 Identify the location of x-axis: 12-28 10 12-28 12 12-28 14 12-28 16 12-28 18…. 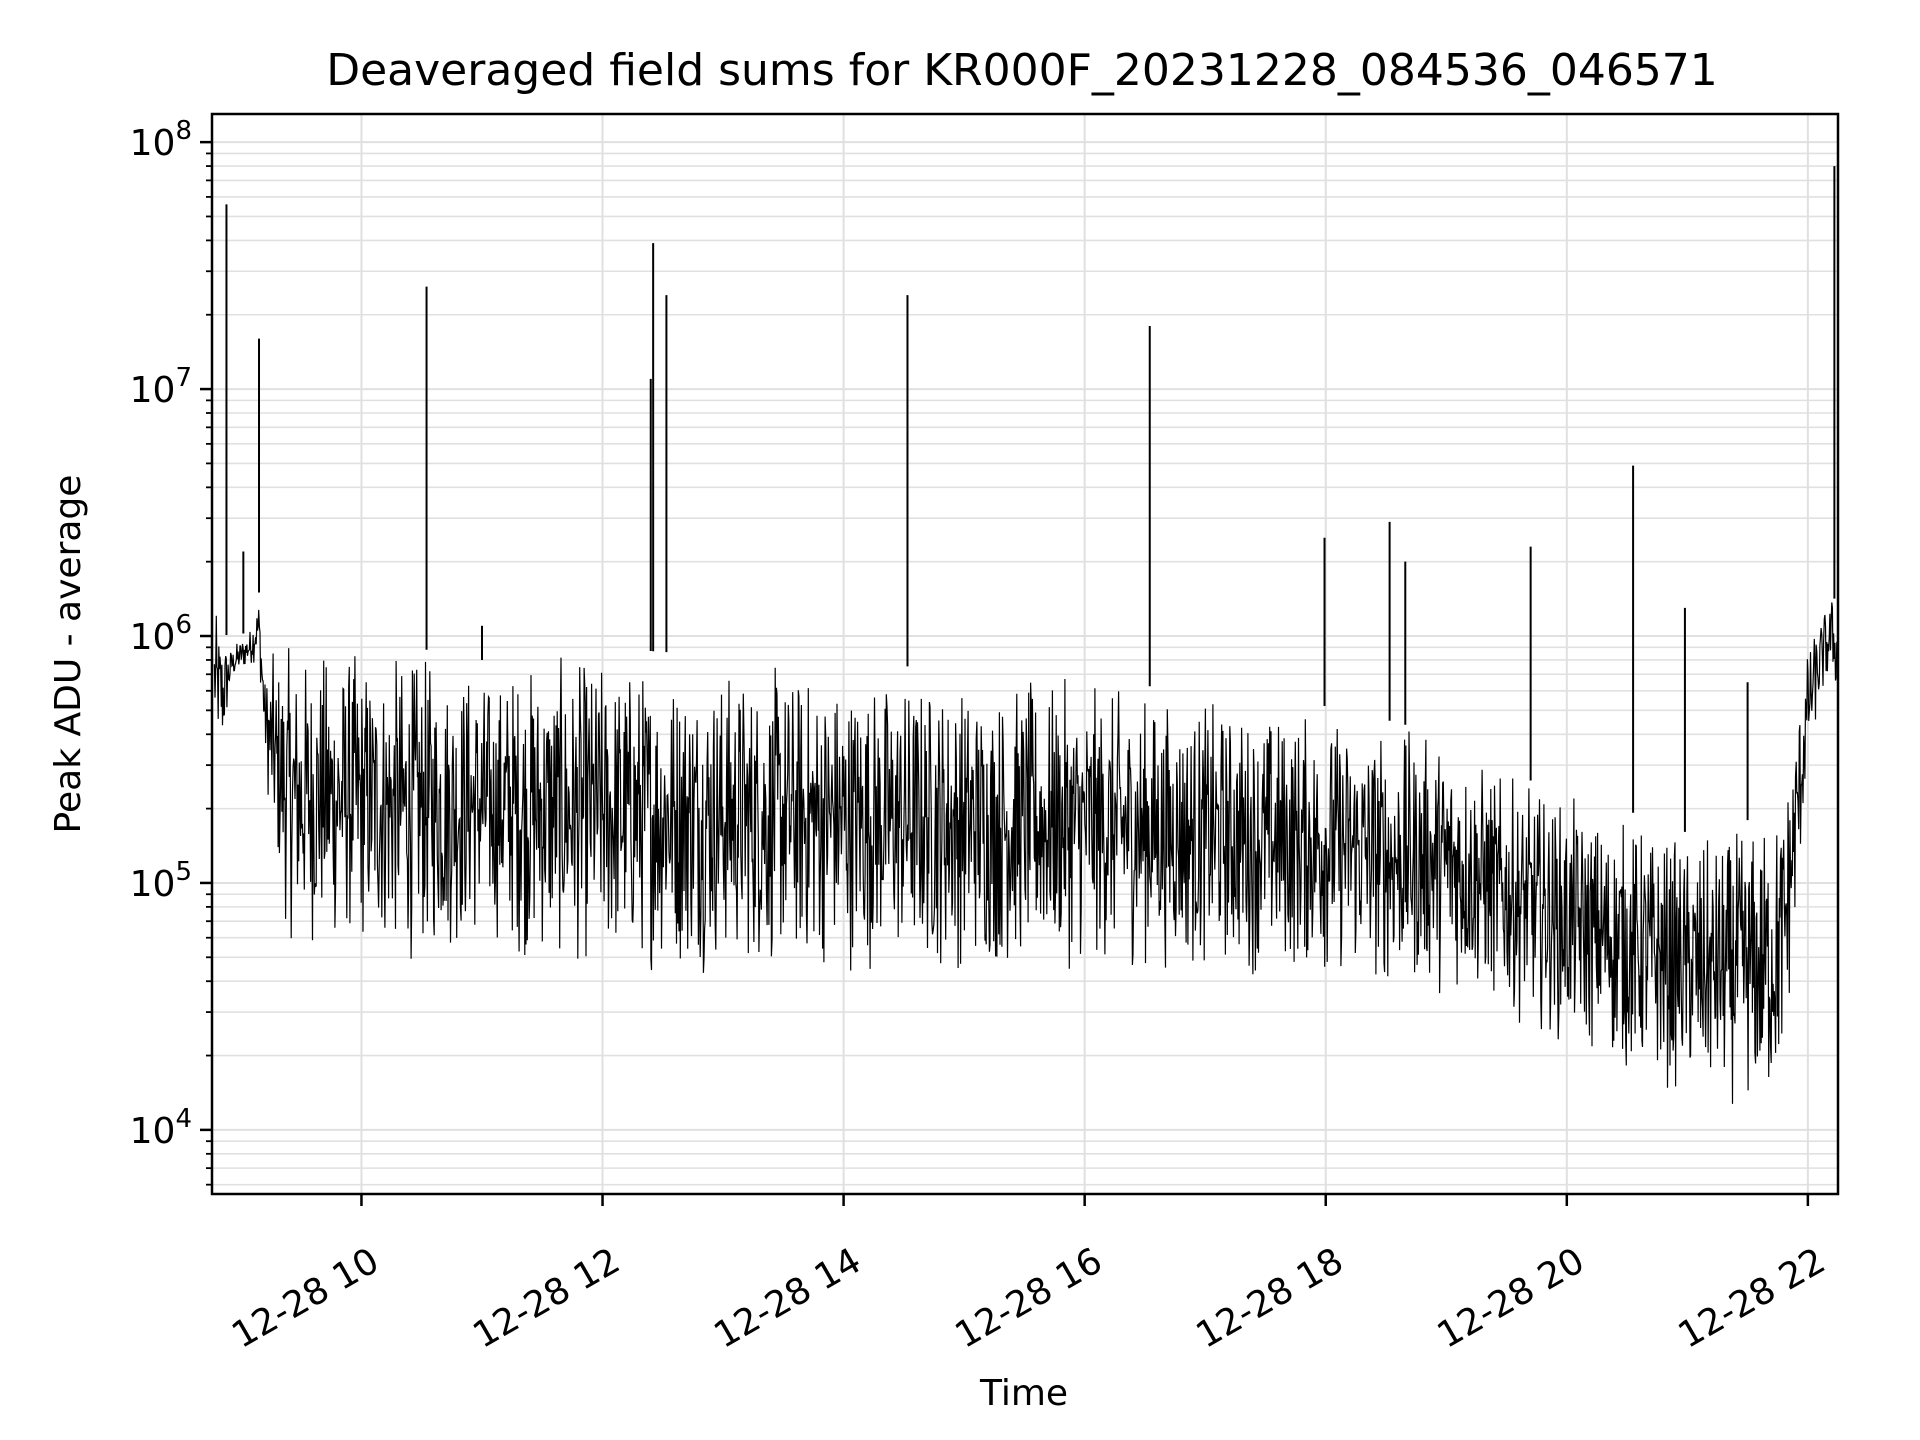
(1028, 1275).